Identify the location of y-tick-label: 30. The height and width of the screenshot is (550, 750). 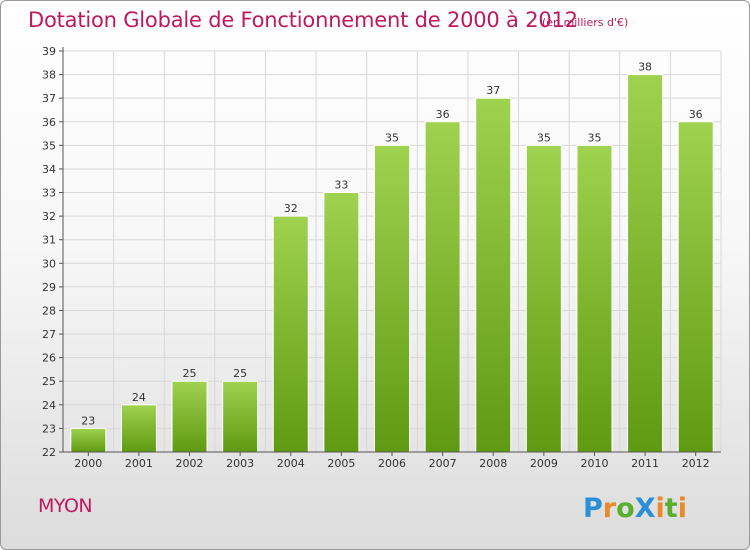
(49, 263).